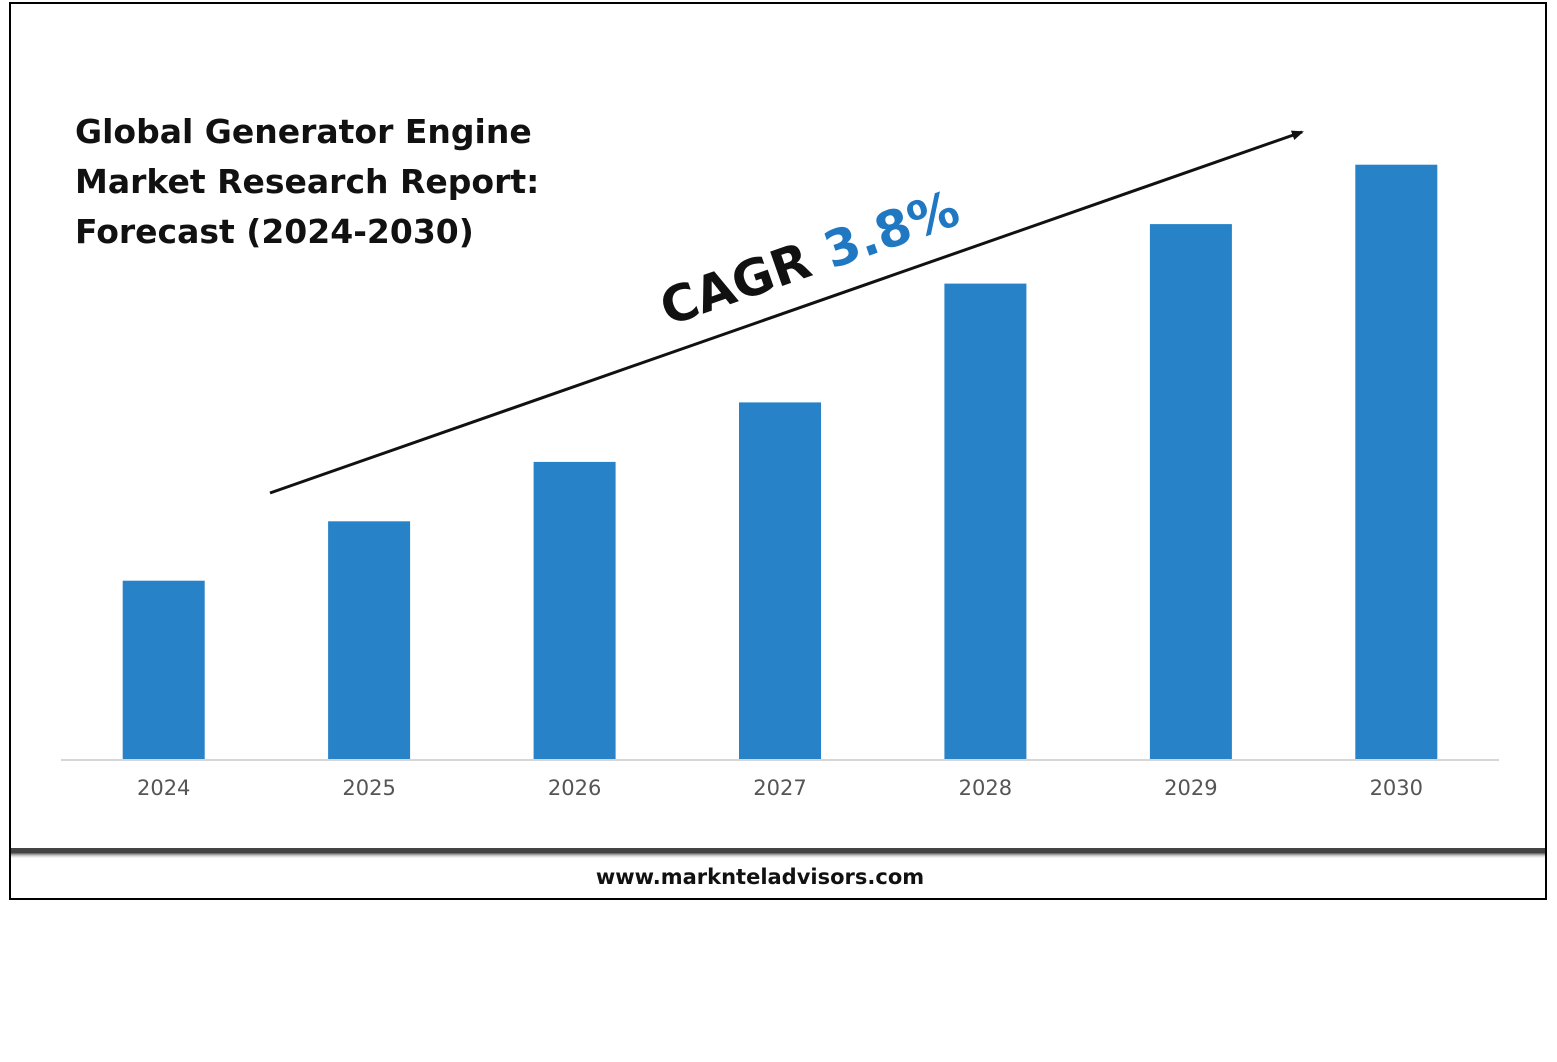 Image resolution: width=1557 pixels, height=1062 pixels. What do you see at coordinates (735, 284) in the screenshot?
I see `cagr-label: CAGR` at bounding box center [735, 284].